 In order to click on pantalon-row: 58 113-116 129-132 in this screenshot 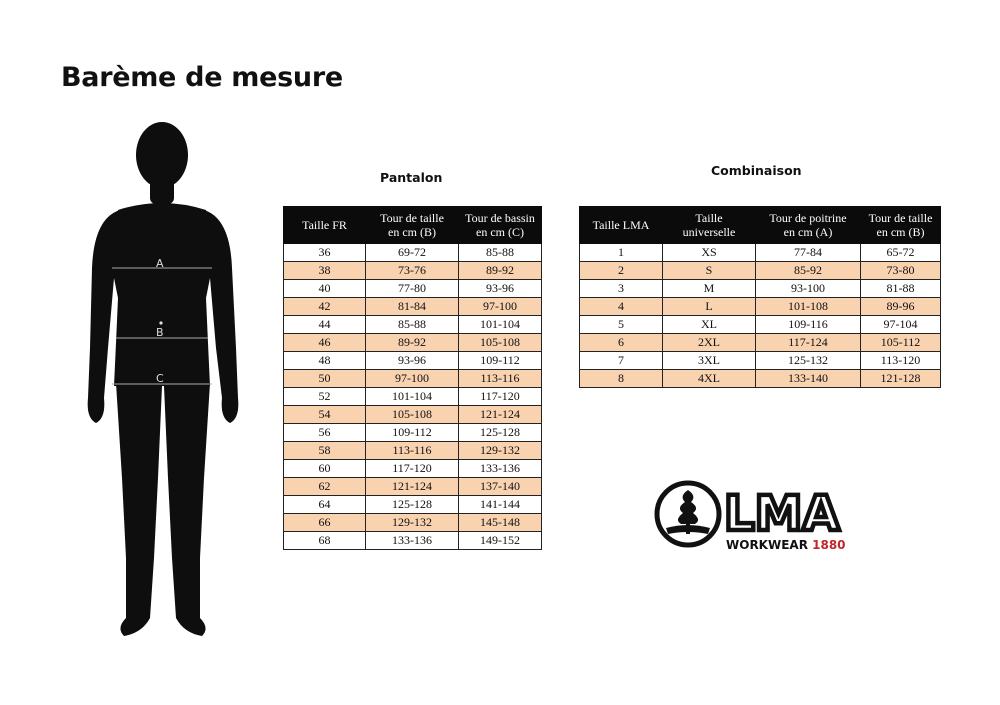, I will do `click(412, 450)`.